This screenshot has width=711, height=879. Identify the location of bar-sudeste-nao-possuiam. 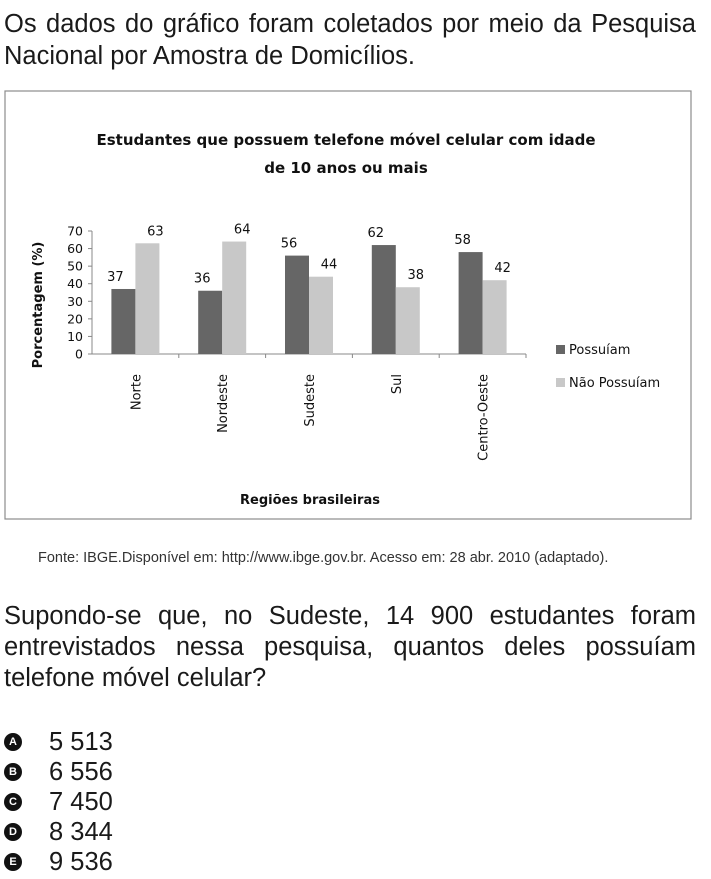
(321, 315).